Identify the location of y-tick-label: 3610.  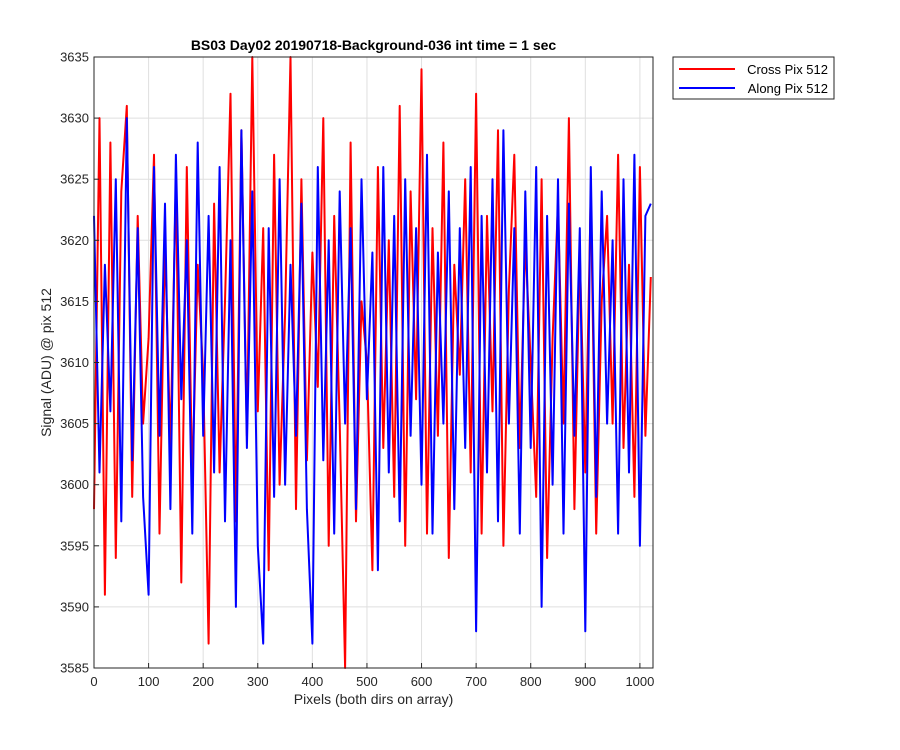
(74, 362).